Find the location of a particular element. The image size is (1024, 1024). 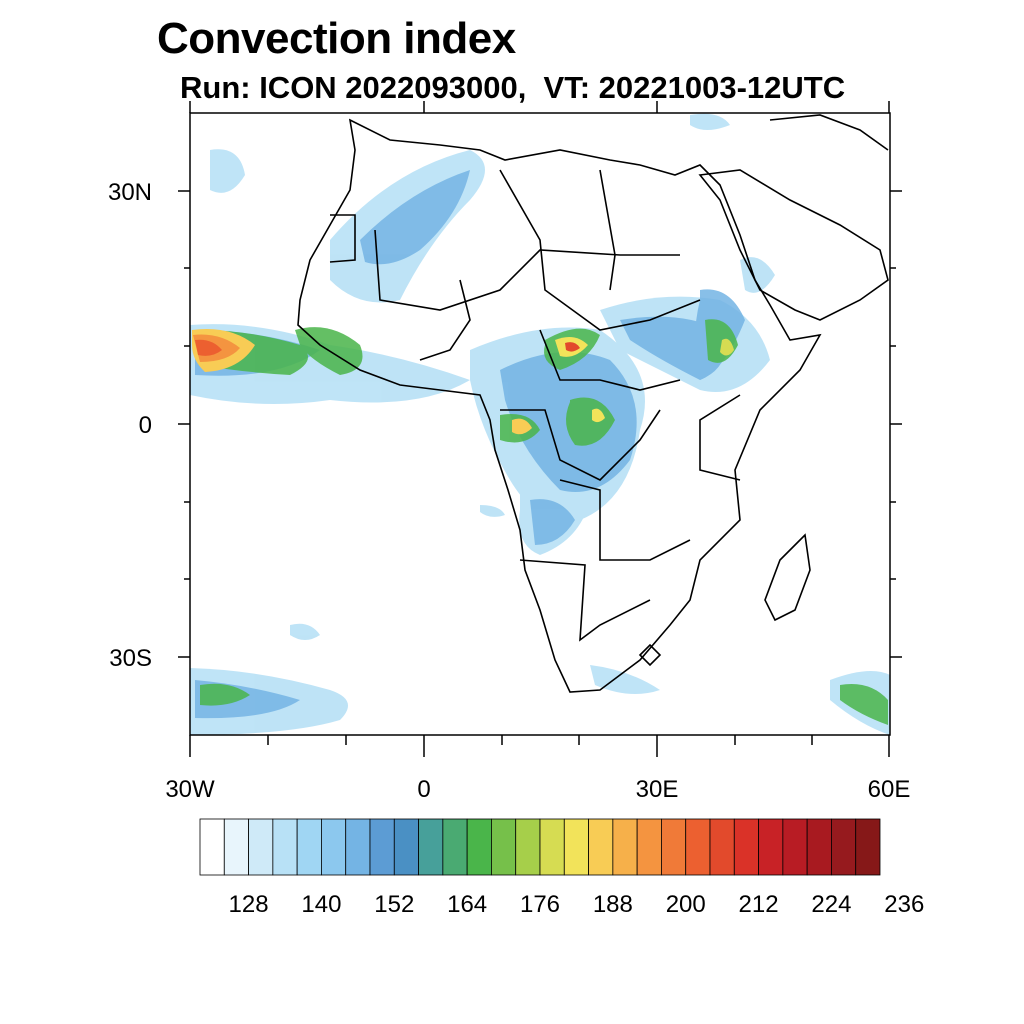

lon-label-60e: 60E is located at coordinates (889, 789).